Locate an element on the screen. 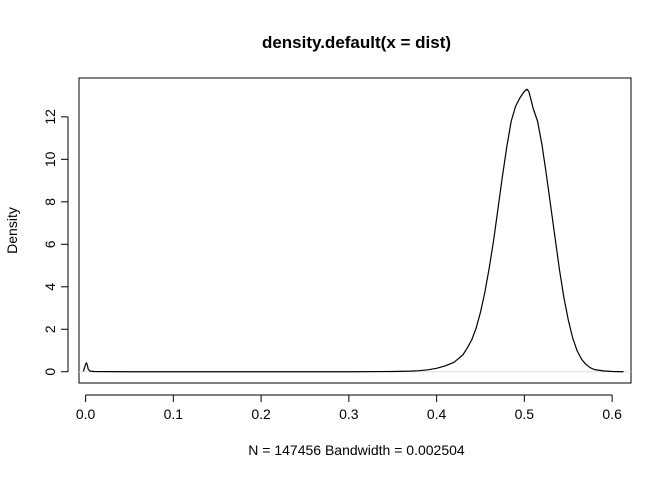  y-tick-label: 6 is located at coordinates (50, 244).